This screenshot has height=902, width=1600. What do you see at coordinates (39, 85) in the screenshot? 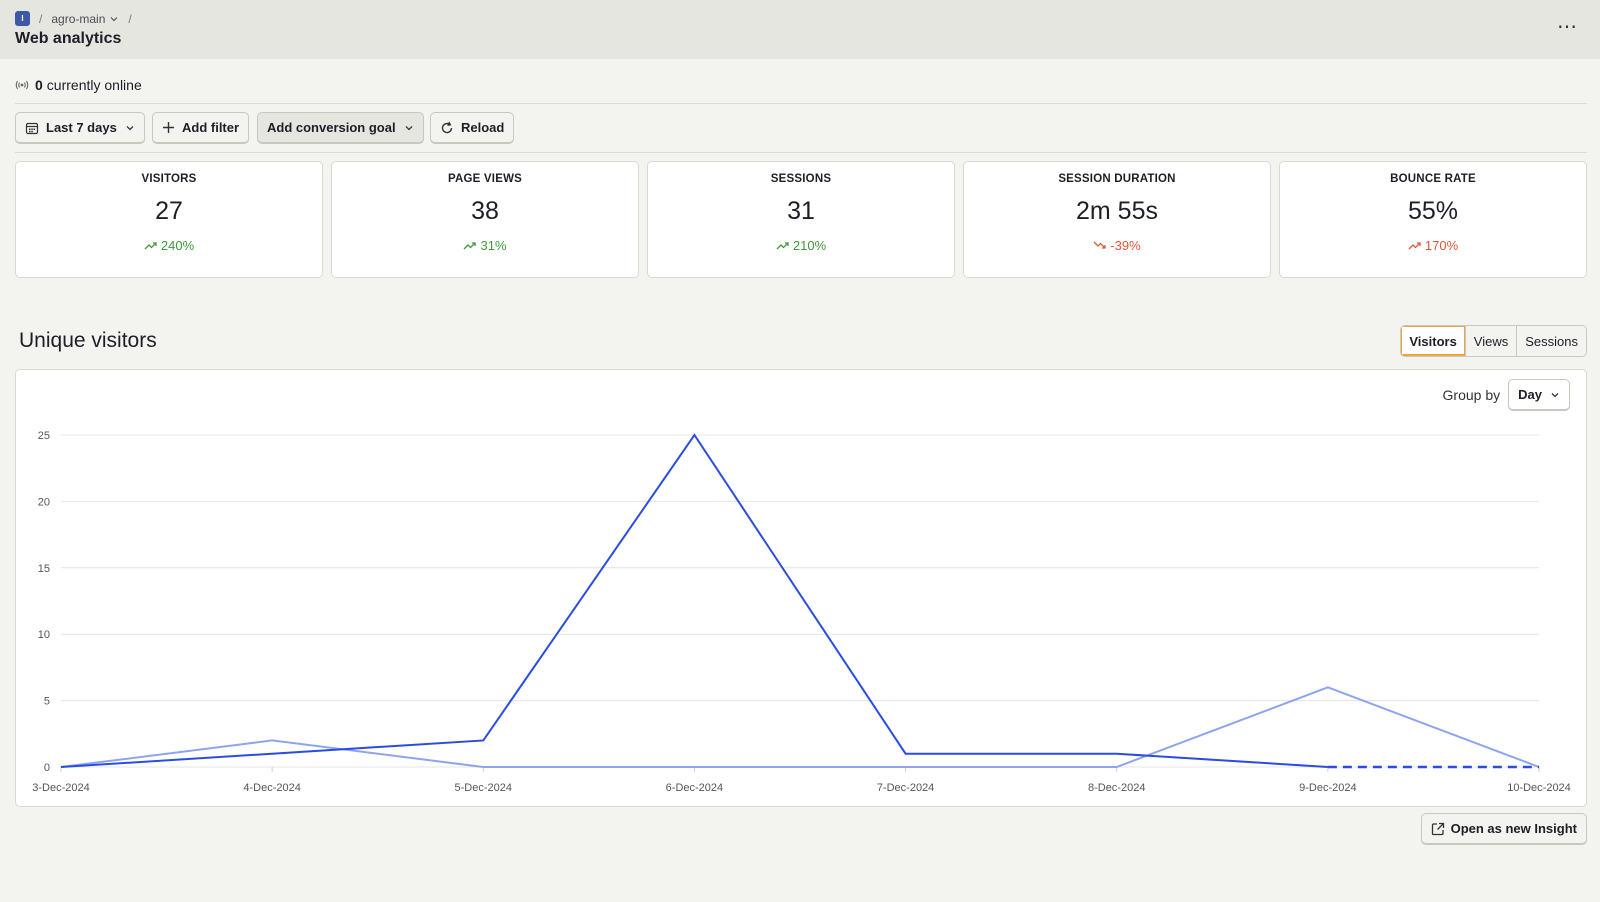
I see `online-count: 0` at bounding box center [39, 85].